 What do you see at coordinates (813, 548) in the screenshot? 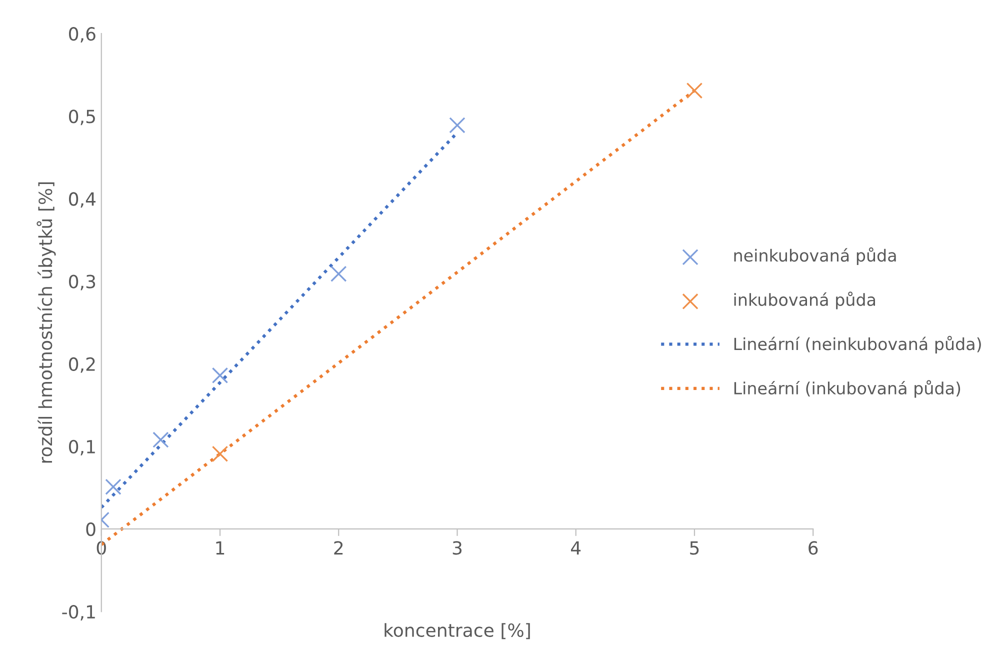
I see `x-tick-label: 6` at bounding box center [813, 548].